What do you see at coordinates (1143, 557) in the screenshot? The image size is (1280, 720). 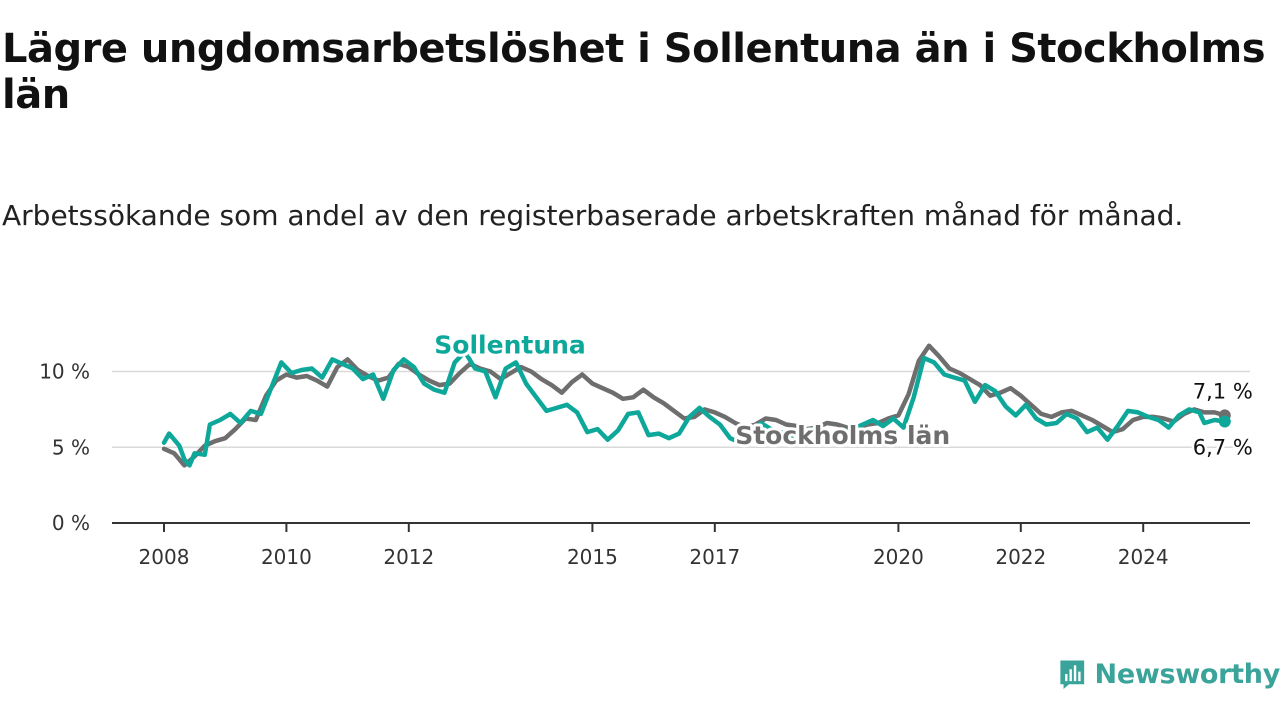 I see `x-tick-label: 2024` at bounding box center [1143, 557].